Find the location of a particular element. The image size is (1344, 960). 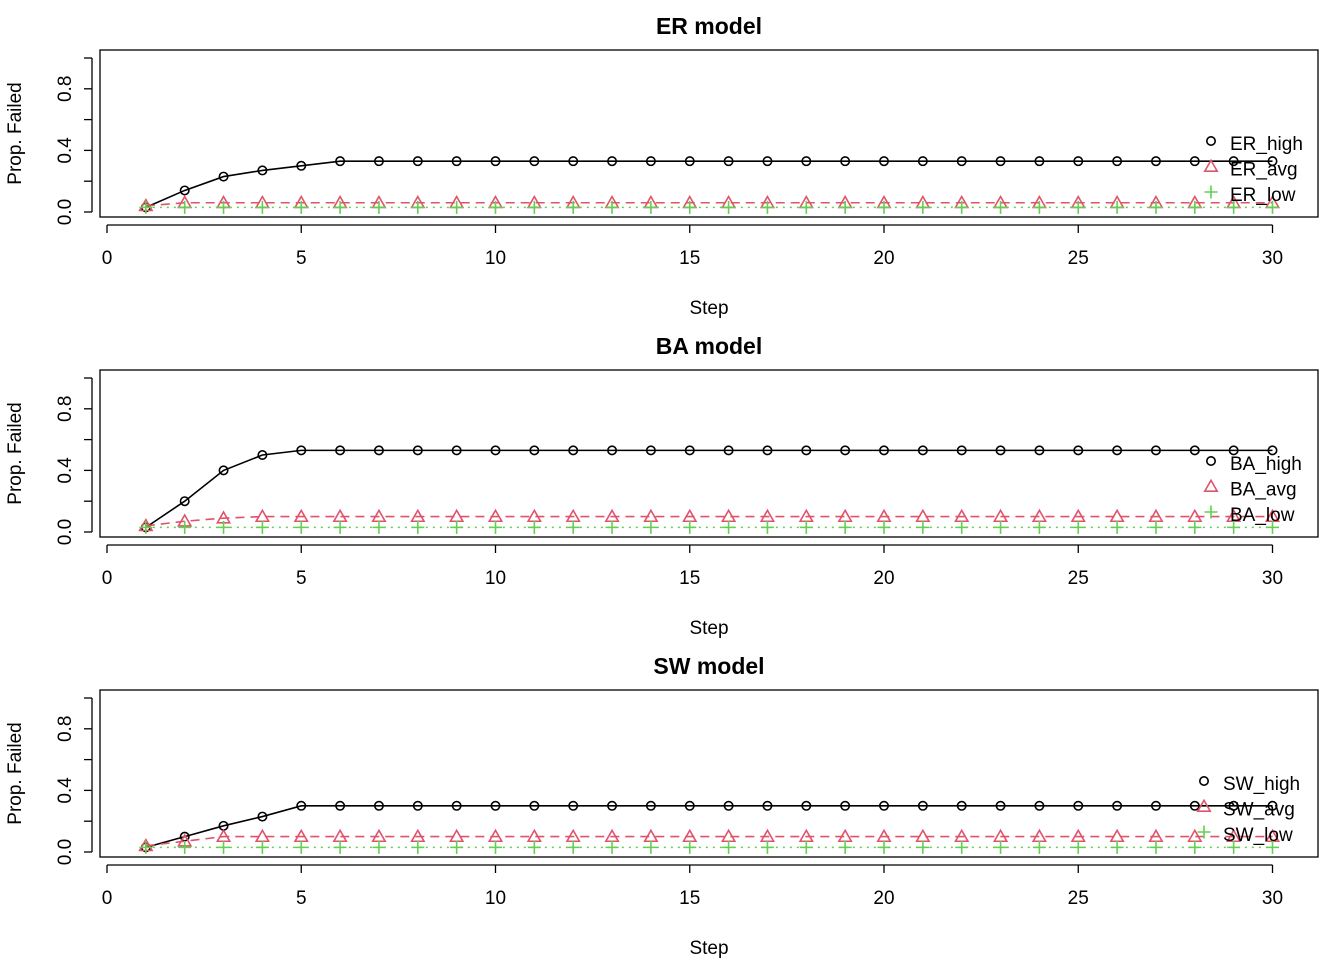

x-tick-label: 25 is located at coordinates (1078, 578).